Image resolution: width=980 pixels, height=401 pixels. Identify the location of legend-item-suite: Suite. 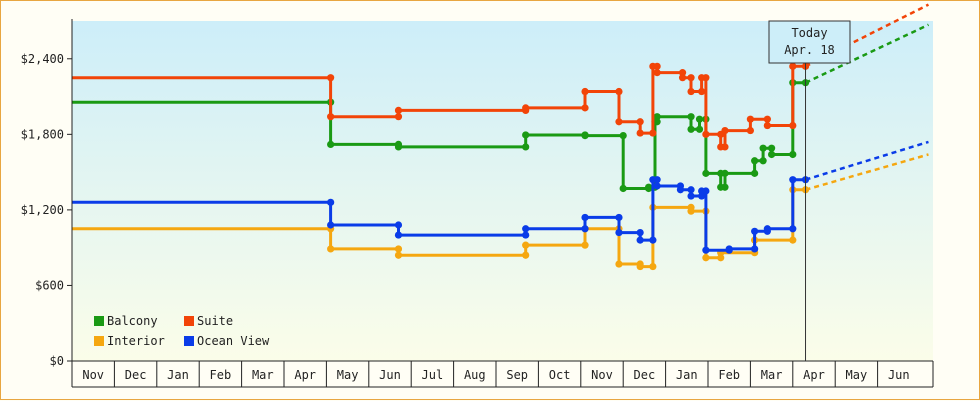
(208, 321).